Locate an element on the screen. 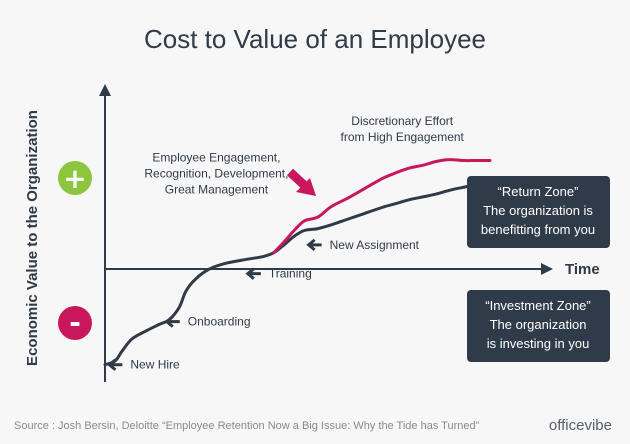  y-axis-arrowhead is located at coordinates (105, 90).